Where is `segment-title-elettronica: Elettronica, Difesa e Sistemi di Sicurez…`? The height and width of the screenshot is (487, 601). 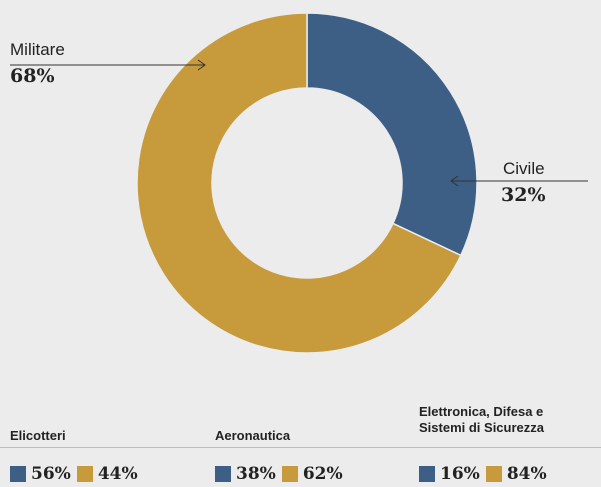
segment-title-elettronica: Elettronica, Difesa e Sistemi di Sicurez… is located at coordinates (481, 420).